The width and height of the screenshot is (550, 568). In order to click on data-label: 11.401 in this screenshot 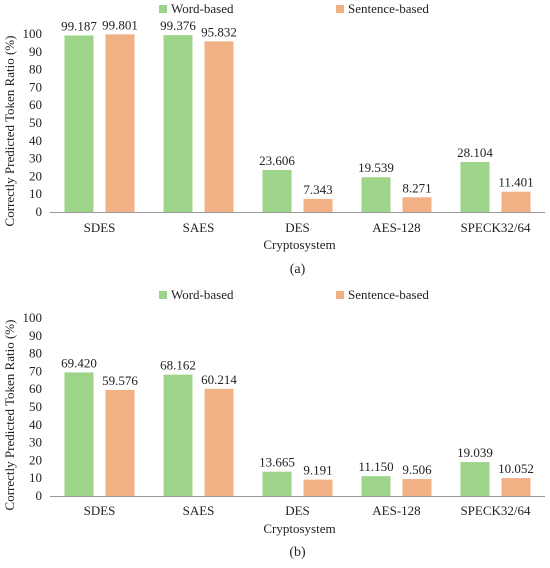, I will do `click(515, 182)`.